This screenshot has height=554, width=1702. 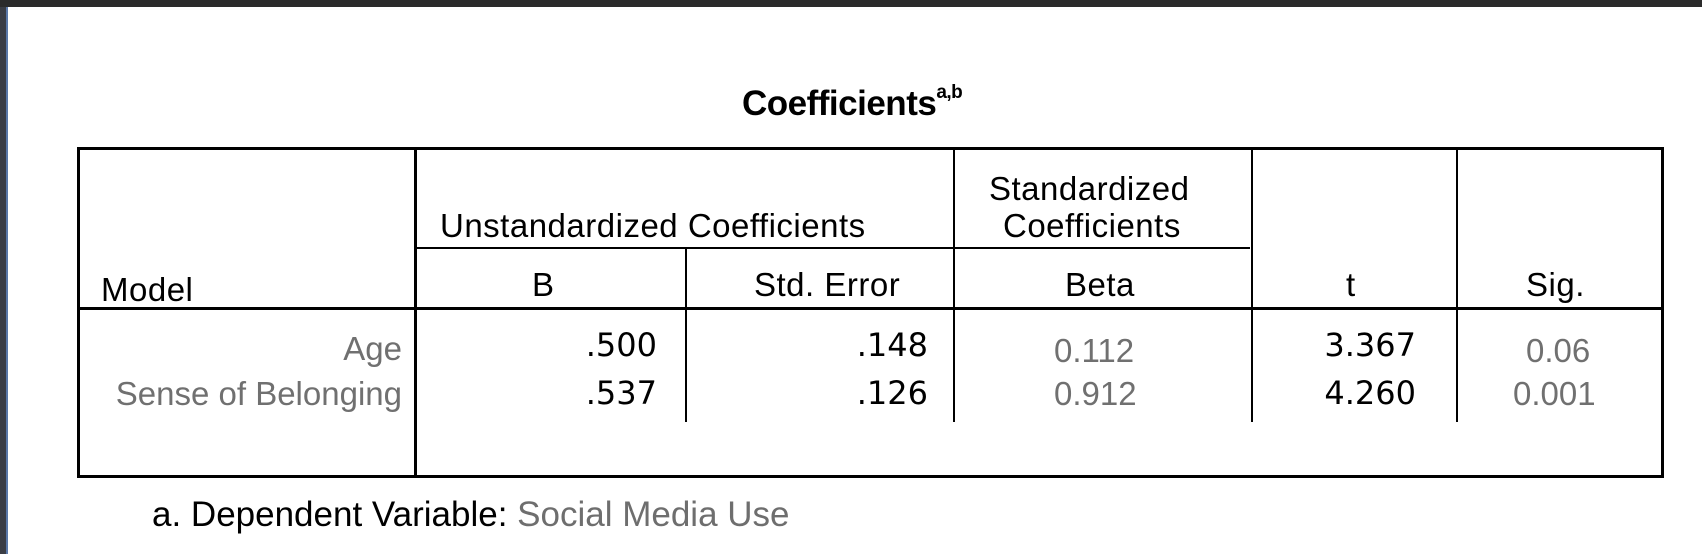 What do you see at coordinates (258, 393) in the screenshot?
I see `row-model-label: Sense of Belonging` at bounding box center [258, 393].